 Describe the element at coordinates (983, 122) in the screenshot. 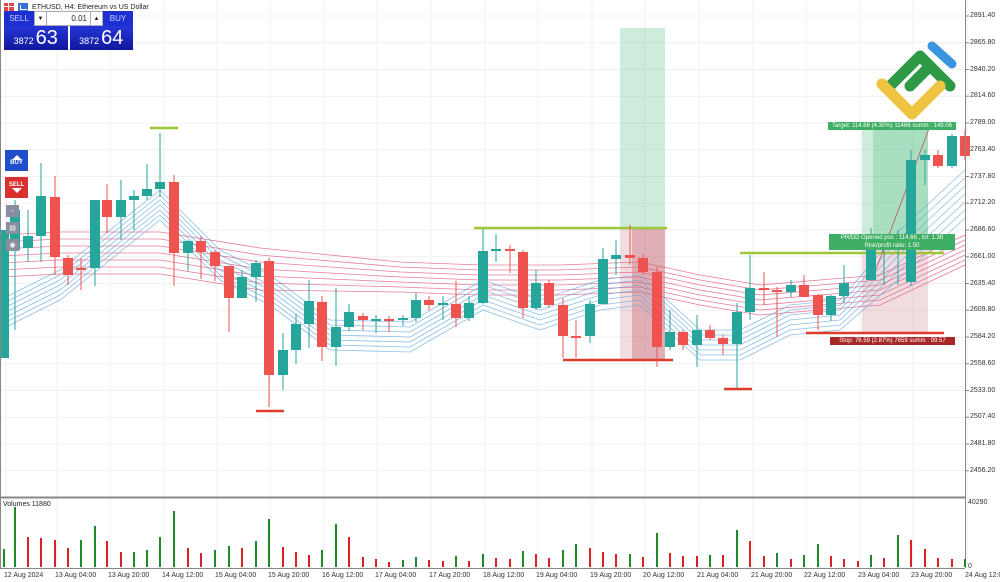

I see `price-axis-label: 2789.00` at that location.